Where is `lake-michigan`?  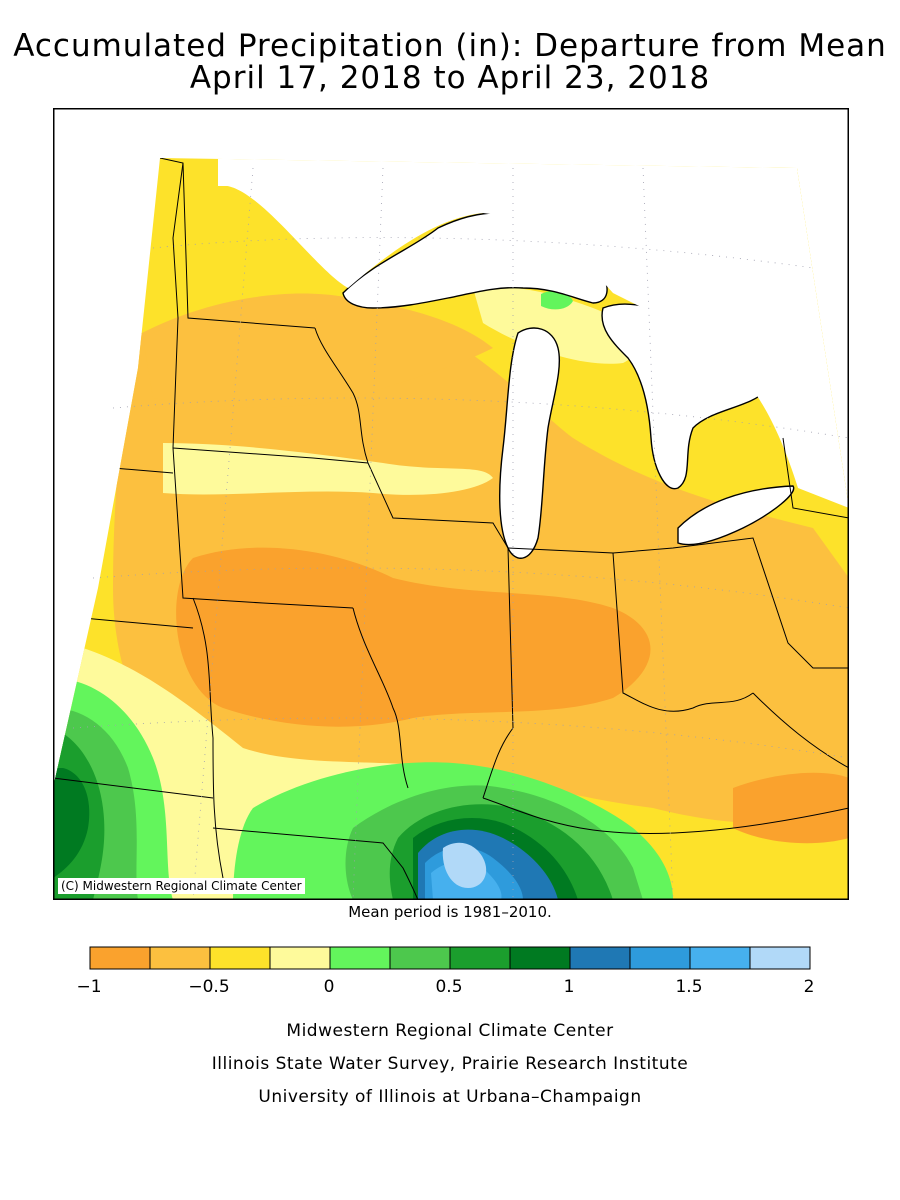
lake-michigan is located at coordinates (530, 443).